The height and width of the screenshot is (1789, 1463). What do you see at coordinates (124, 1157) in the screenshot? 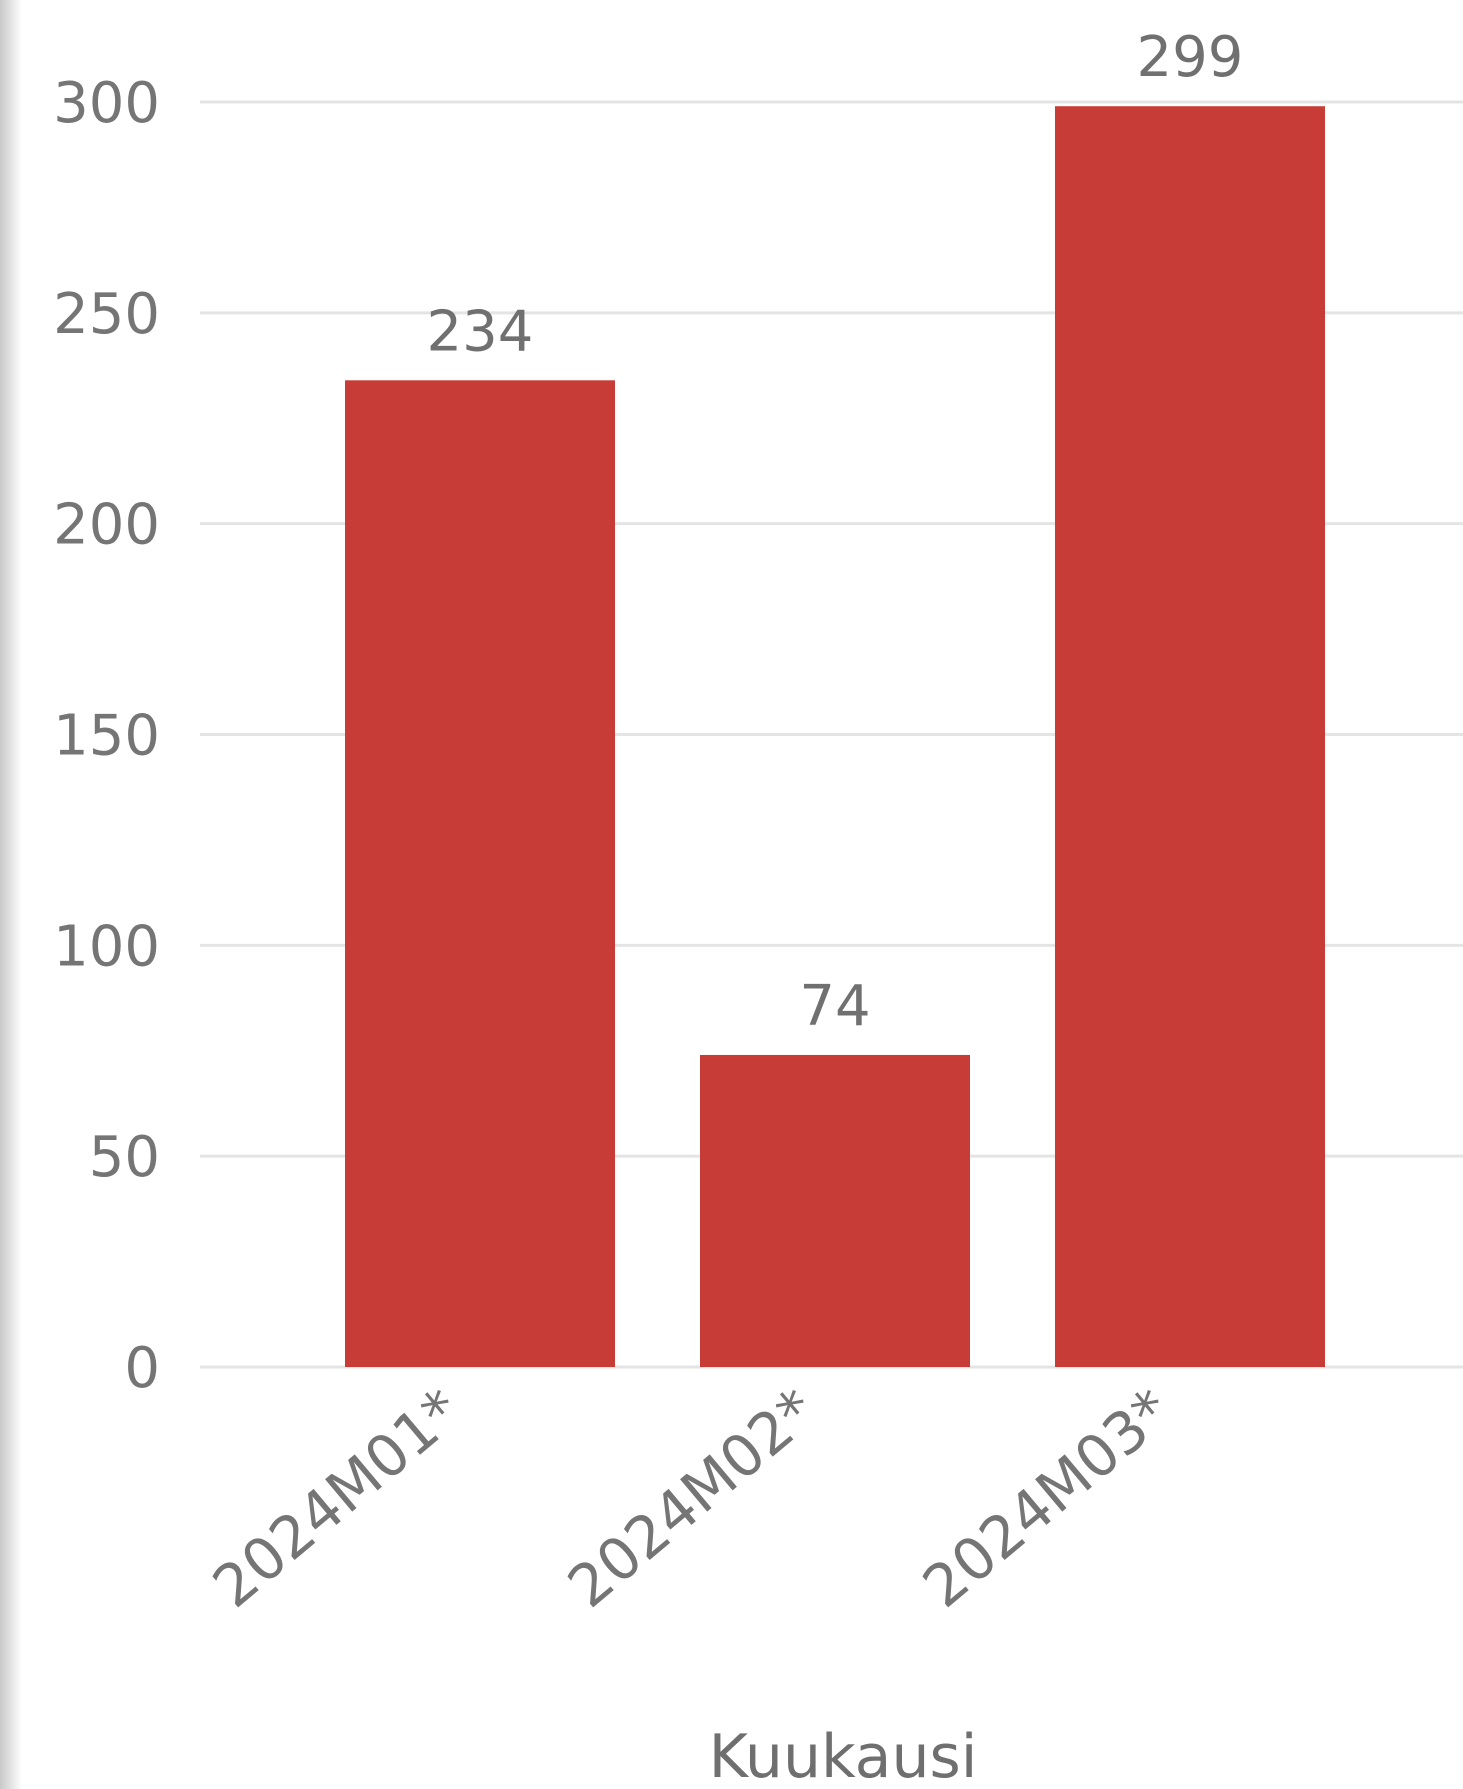
I see `y-tick-label-50: 50` at bounding box center [124, 1157].